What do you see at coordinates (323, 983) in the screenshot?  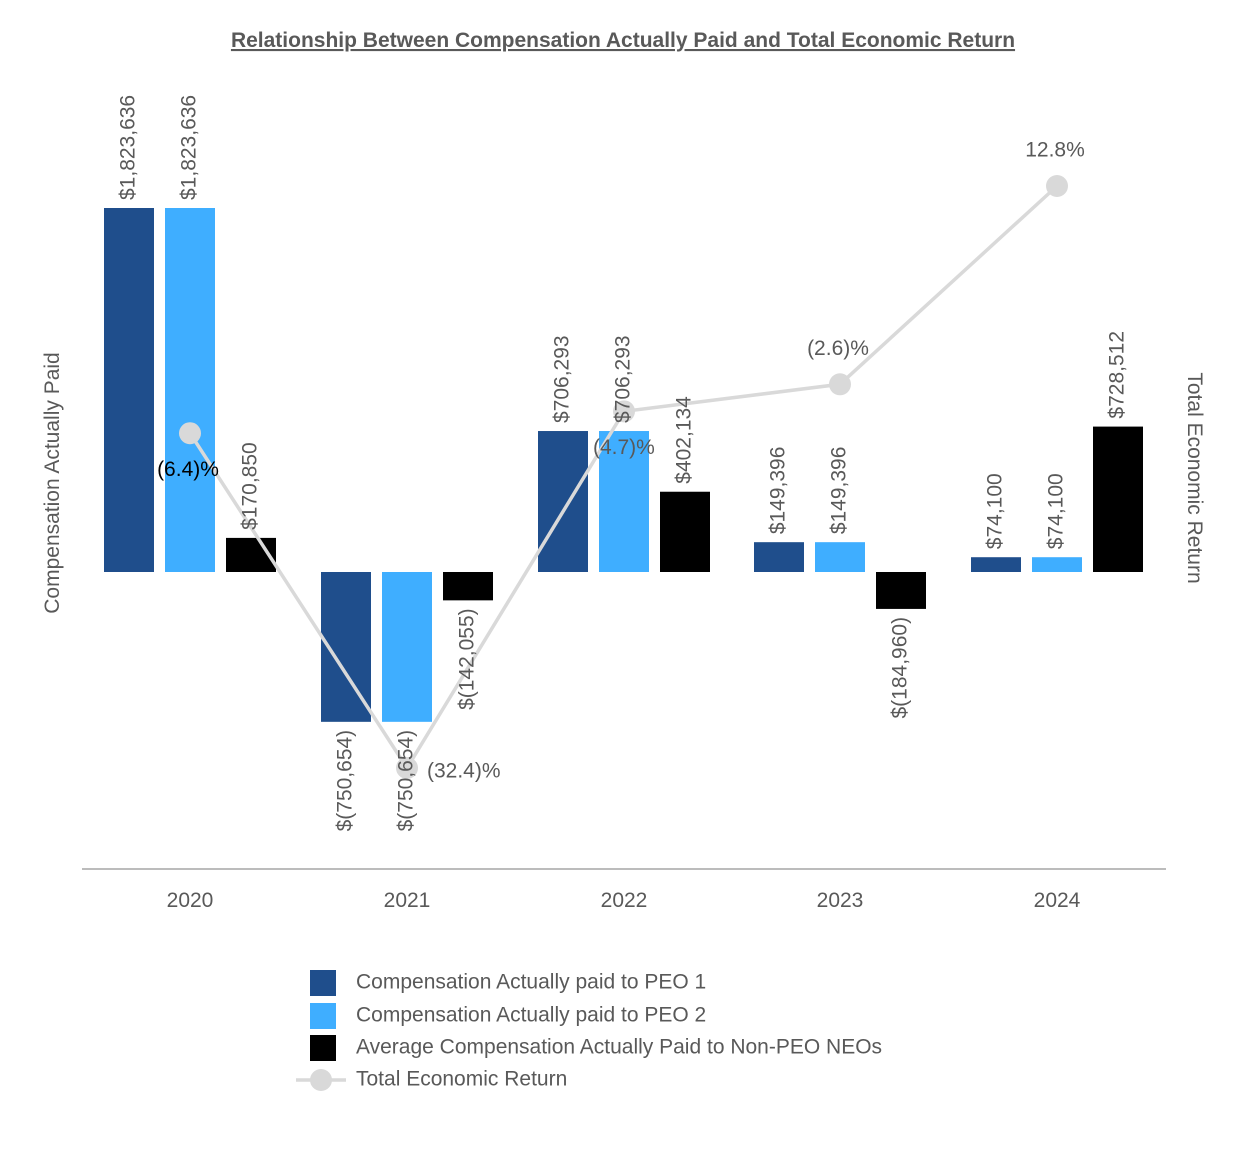 I see `legend-swatch-peo1` at bounding box center [323, 983].